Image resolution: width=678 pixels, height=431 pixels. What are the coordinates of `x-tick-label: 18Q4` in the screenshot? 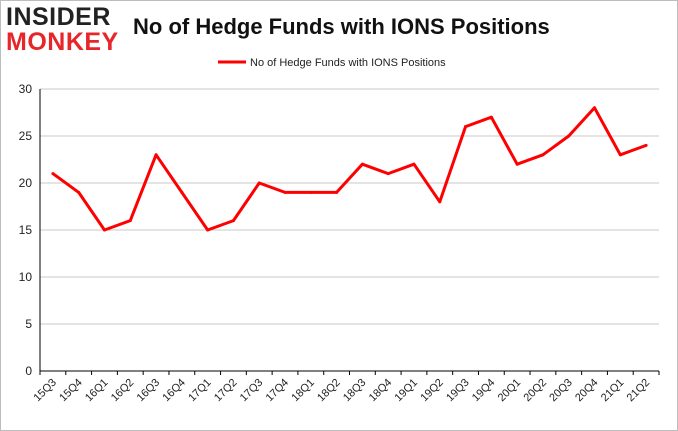 It's located at (381, 391).